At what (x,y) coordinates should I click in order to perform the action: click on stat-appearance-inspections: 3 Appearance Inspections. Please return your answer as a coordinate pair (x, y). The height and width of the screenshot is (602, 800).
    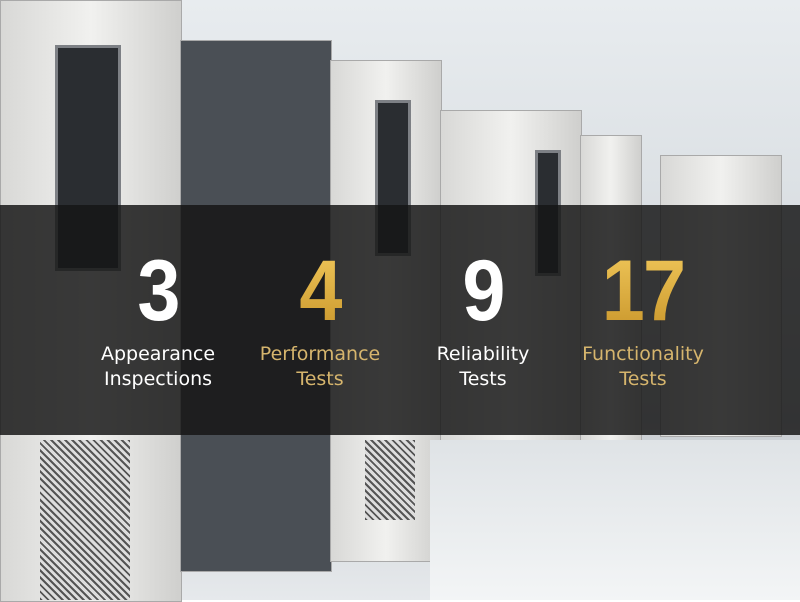
    Looking at the image, I should click on (158, 320).